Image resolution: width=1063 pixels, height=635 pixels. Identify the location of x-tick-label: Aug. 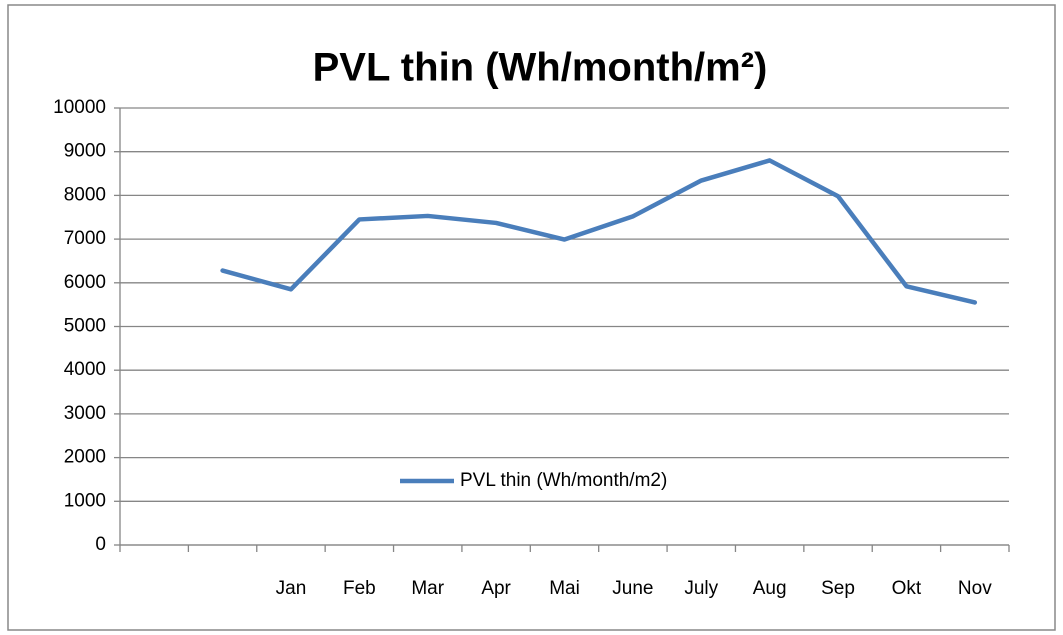
(770, 588).